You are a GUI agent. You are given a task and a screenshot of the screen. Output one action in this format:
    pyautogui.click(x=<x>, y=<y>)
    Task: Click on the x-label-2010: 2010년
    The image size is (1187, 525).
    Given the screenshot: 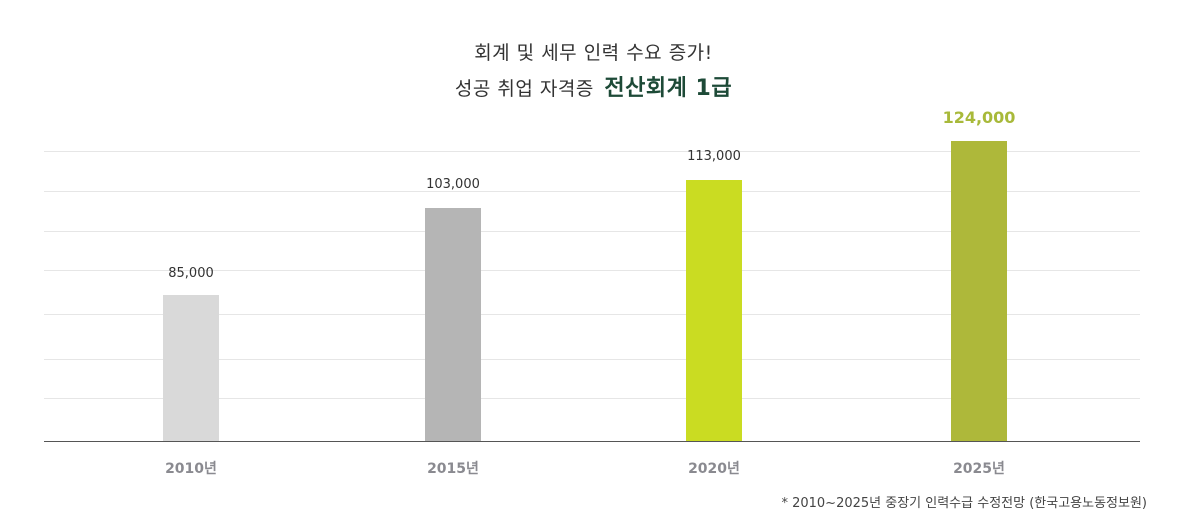 What is the action you would take?
    pyautogui.click(x=191, y=469)
    